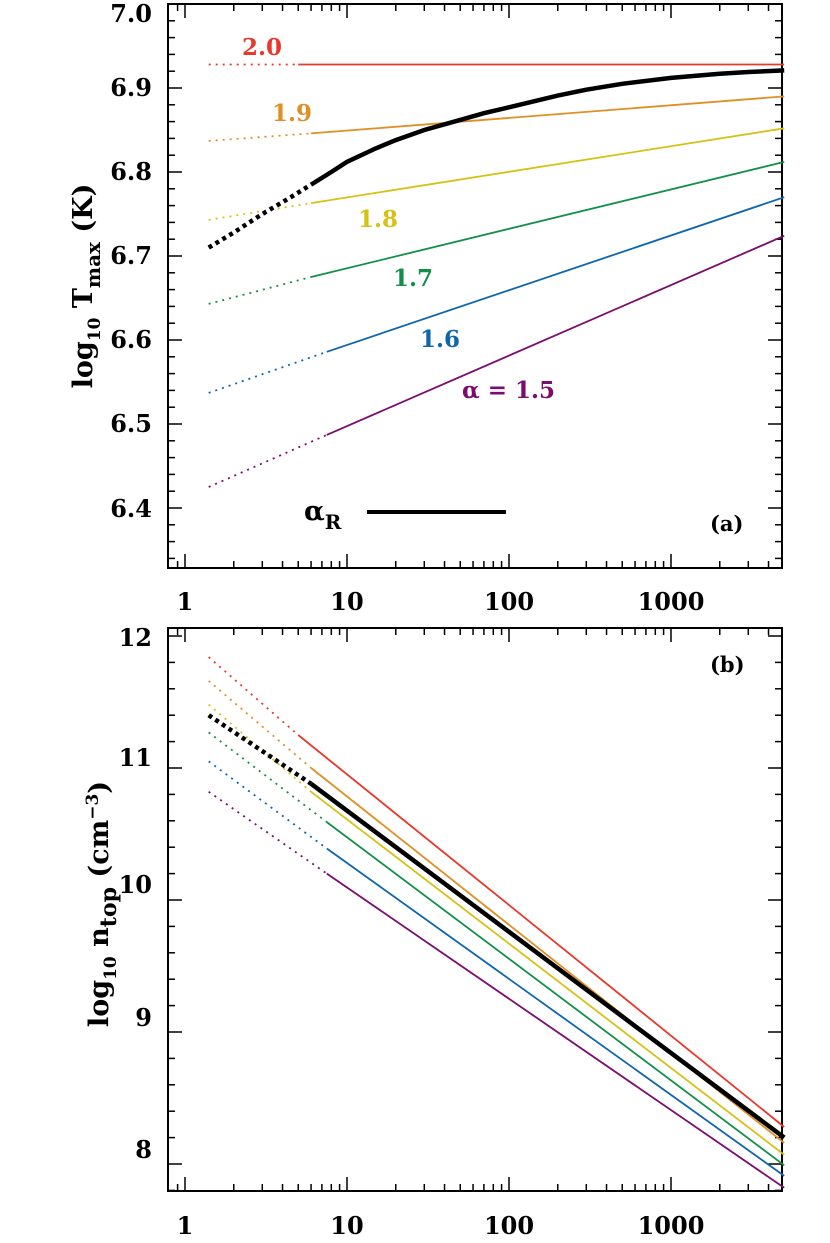 The image size is (830, 1243). Describe the element at coordinates (671, 601) in the screenshot. I see `panel-a-xtick-label: 1000` at that location.